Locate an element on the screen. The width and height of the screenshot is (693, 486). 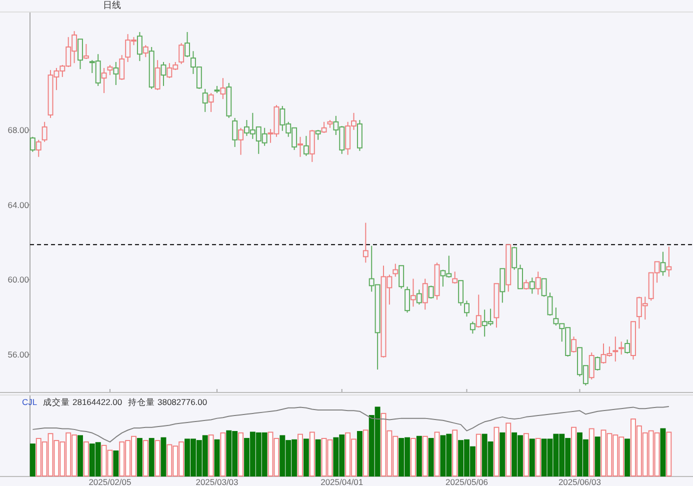
annotation: CJL is located at coordinates (30, 402).